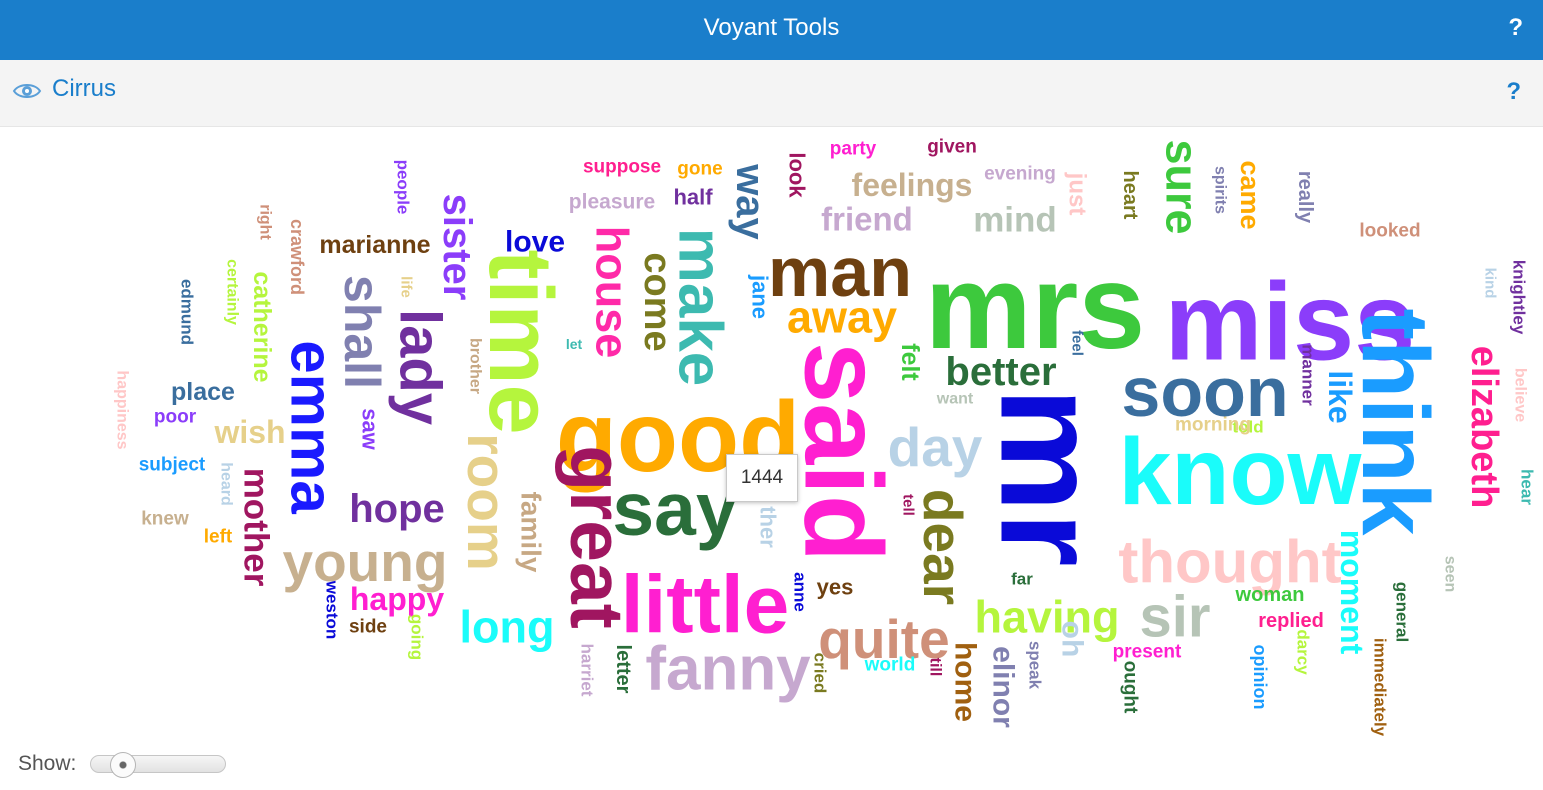  Describe the element at coordinates (622, 167) in the screenshot. I see `cloud-word-suppose: suppose` at that location.